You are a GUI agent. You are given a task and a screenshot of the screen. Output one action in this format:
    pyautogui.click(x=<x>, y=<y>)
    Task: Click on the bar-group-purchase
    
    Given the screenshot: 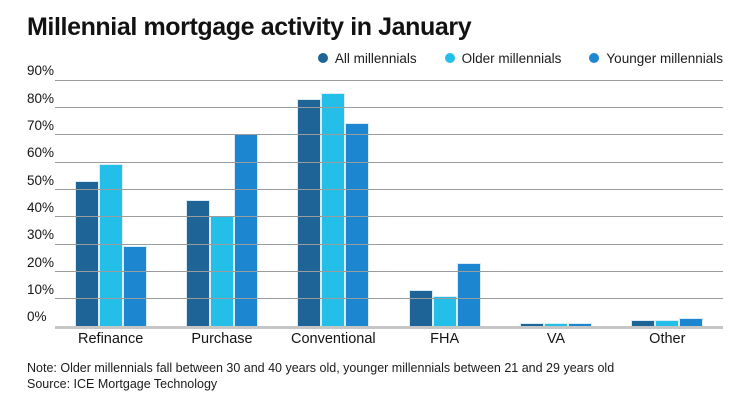 What is the action you would take?
    pyautogui.click(x=221, y=204)
    